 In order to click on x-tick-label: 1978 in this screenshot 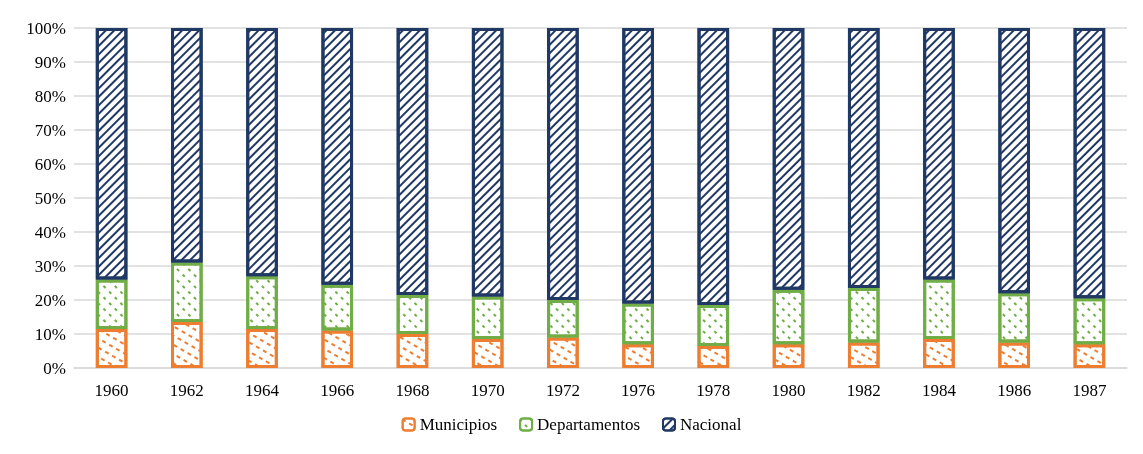, I will do `click(713, 390)`.